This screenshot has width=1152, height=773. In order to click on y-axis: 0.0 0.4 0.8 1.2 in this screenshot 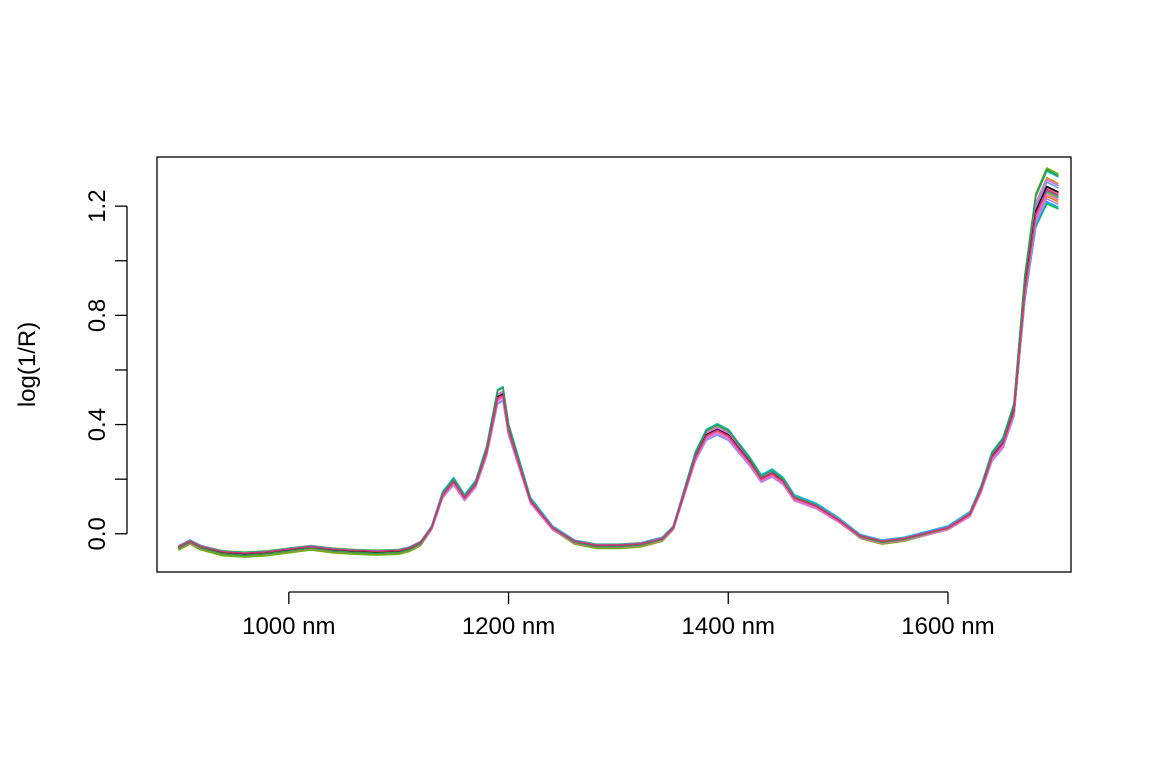, I will do `click(106, 369)`.